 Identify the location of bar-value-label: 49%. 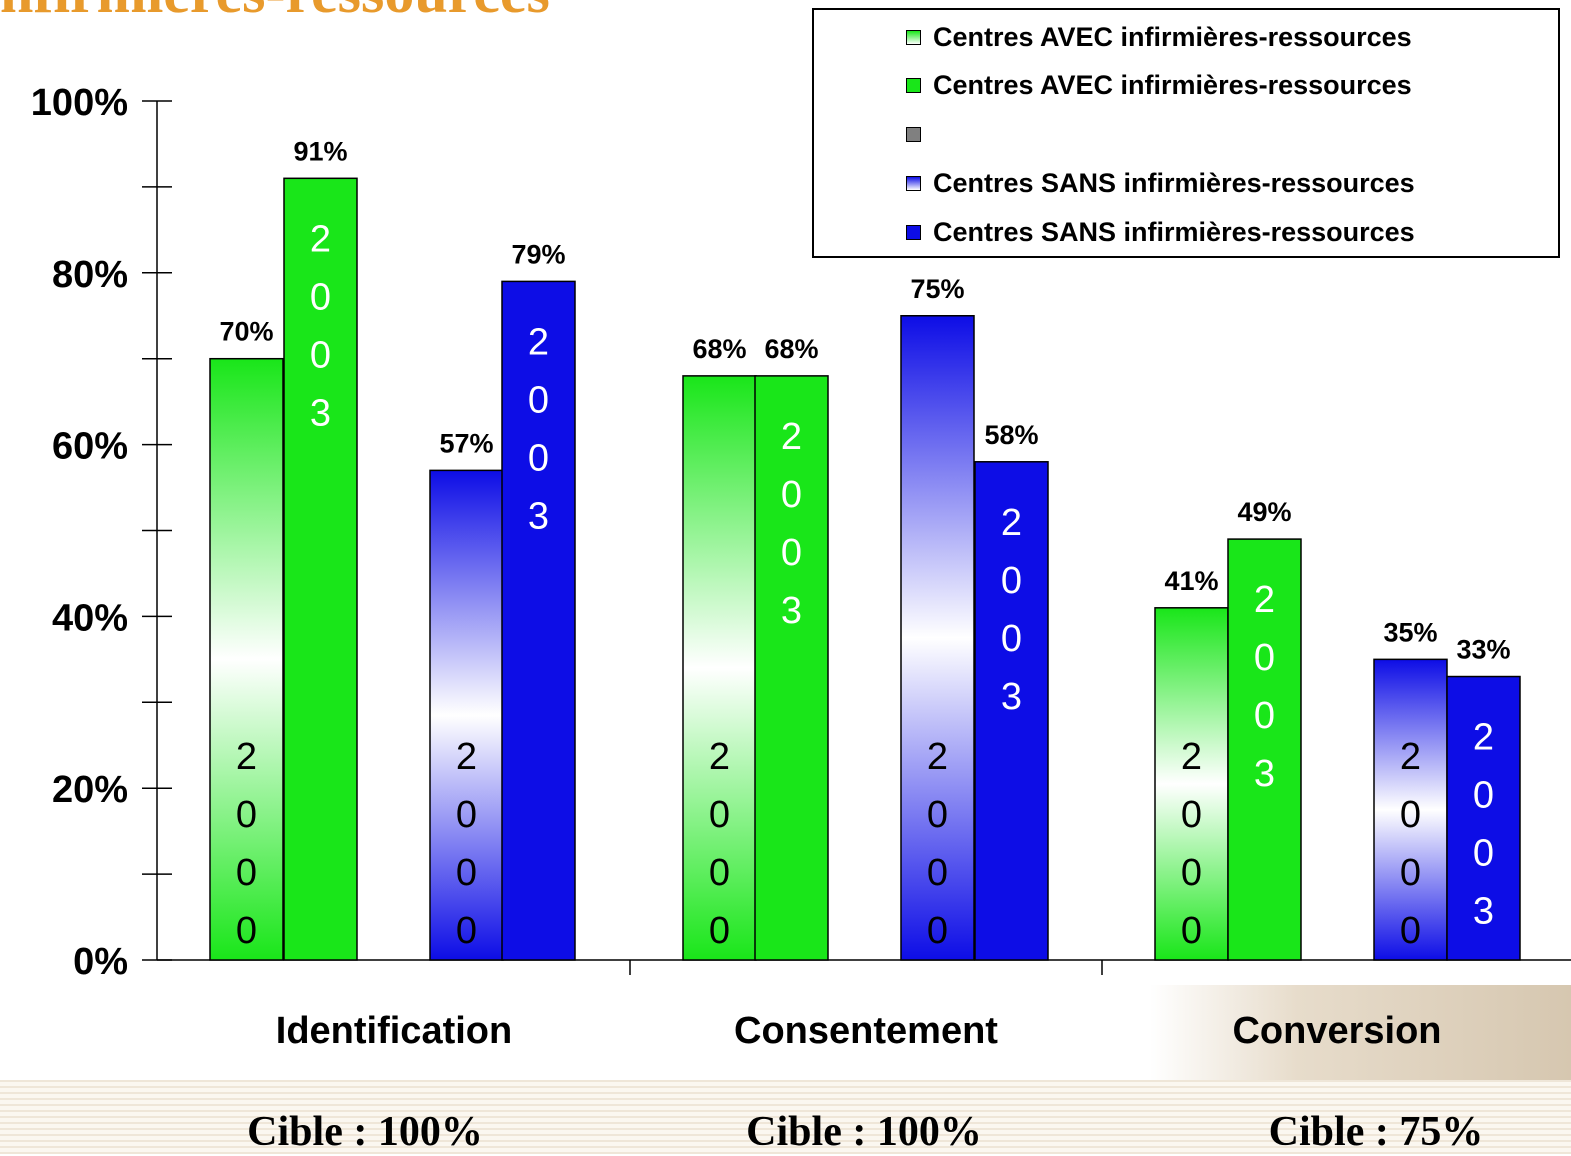
(1264, 512).